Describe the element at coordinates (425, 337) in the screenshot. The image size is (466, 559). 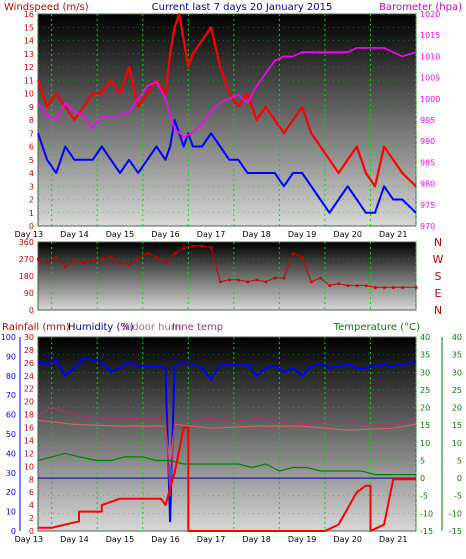
I see `temperature-tick-label-inner: 40` at that location.